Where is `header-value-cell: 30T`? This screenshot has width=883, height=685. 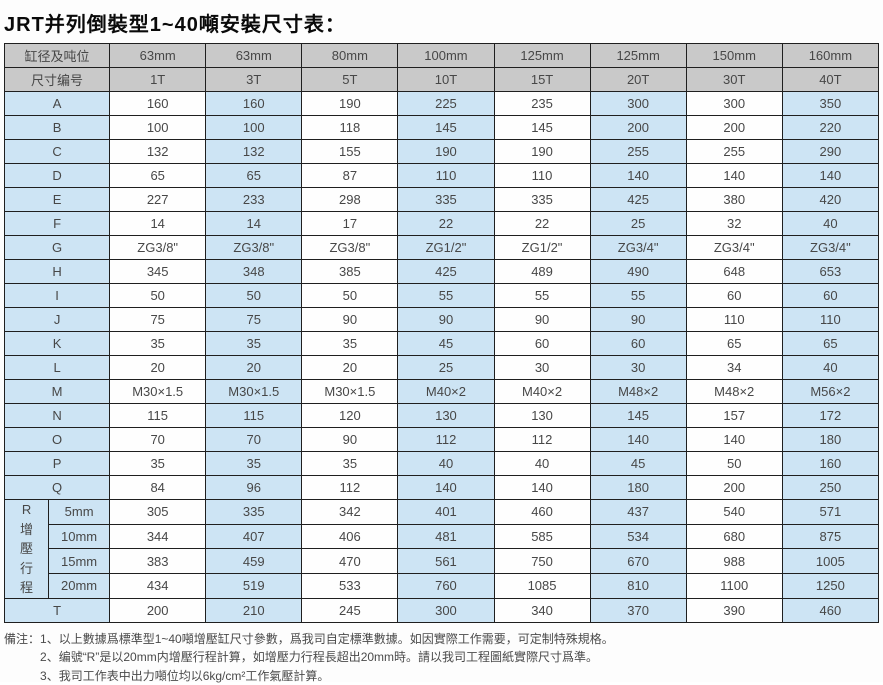
header-value-cell: 30T is located at coordinates (734, 80).